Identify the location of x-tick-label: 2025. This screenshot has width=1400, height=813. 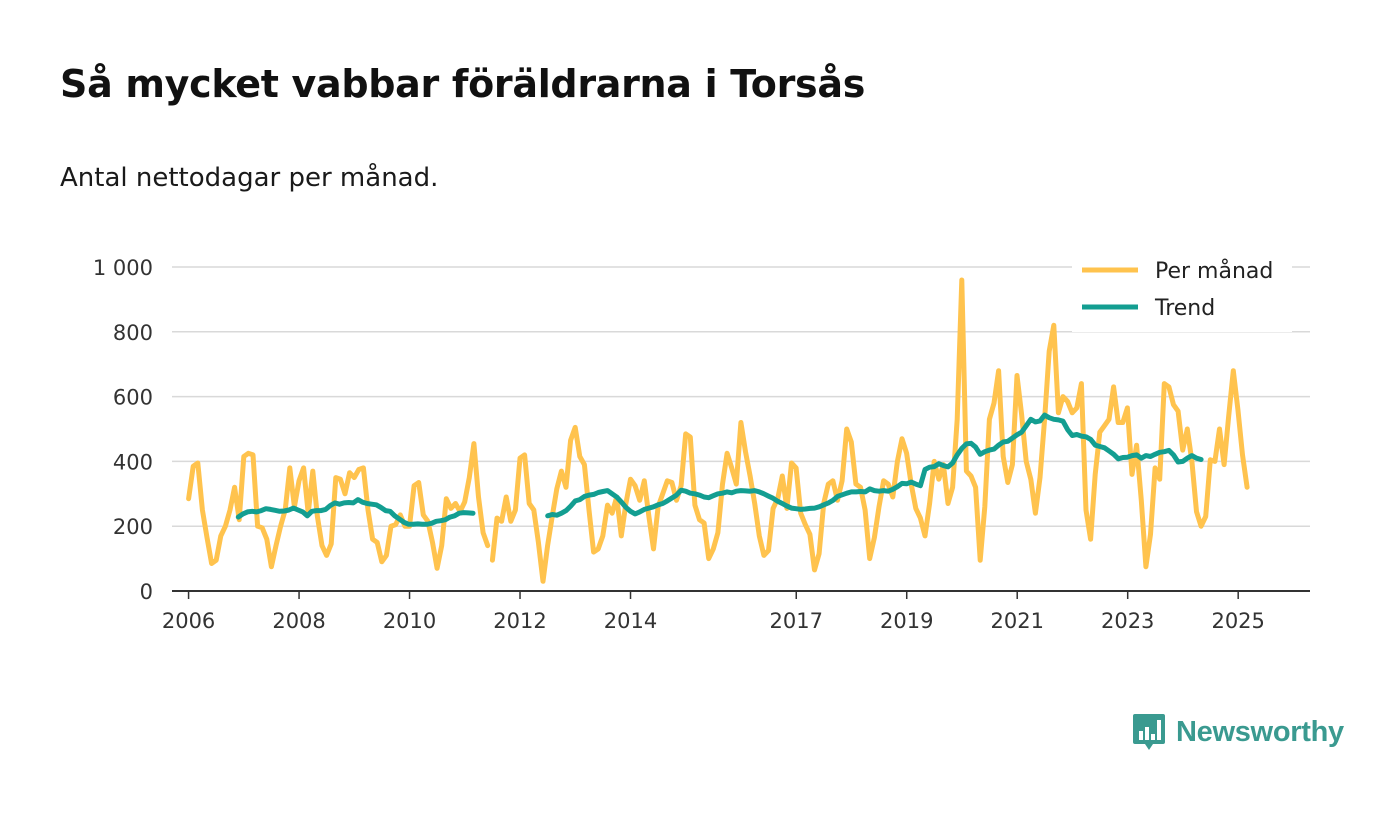
(1237, 621).